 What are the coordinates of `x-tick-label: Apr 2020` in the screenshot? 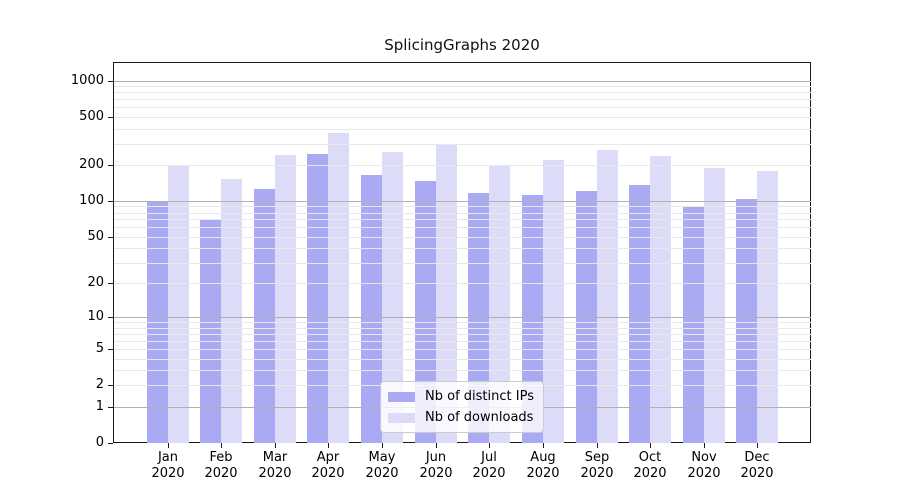 It's located at (328, 465).